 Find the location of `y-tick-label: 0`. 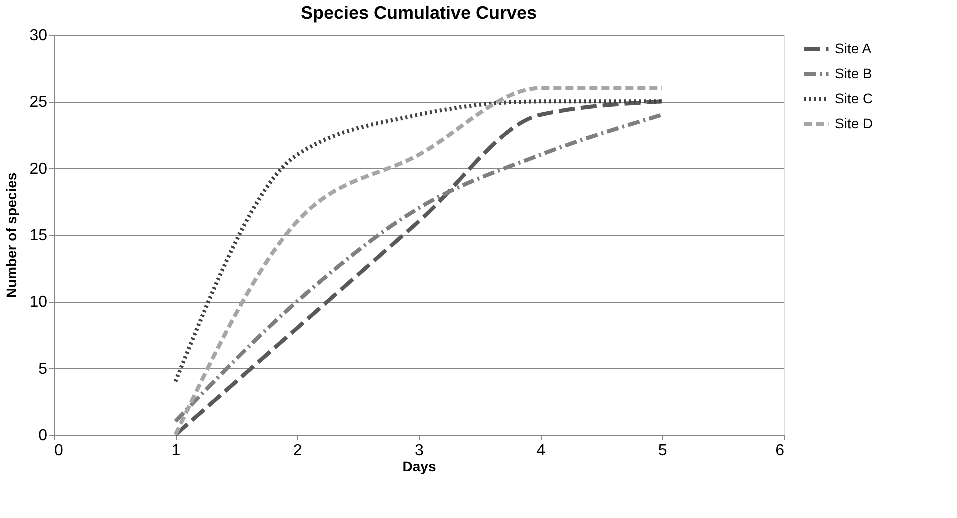

y-tick-label: 0 is located at coordinates (43, 436).